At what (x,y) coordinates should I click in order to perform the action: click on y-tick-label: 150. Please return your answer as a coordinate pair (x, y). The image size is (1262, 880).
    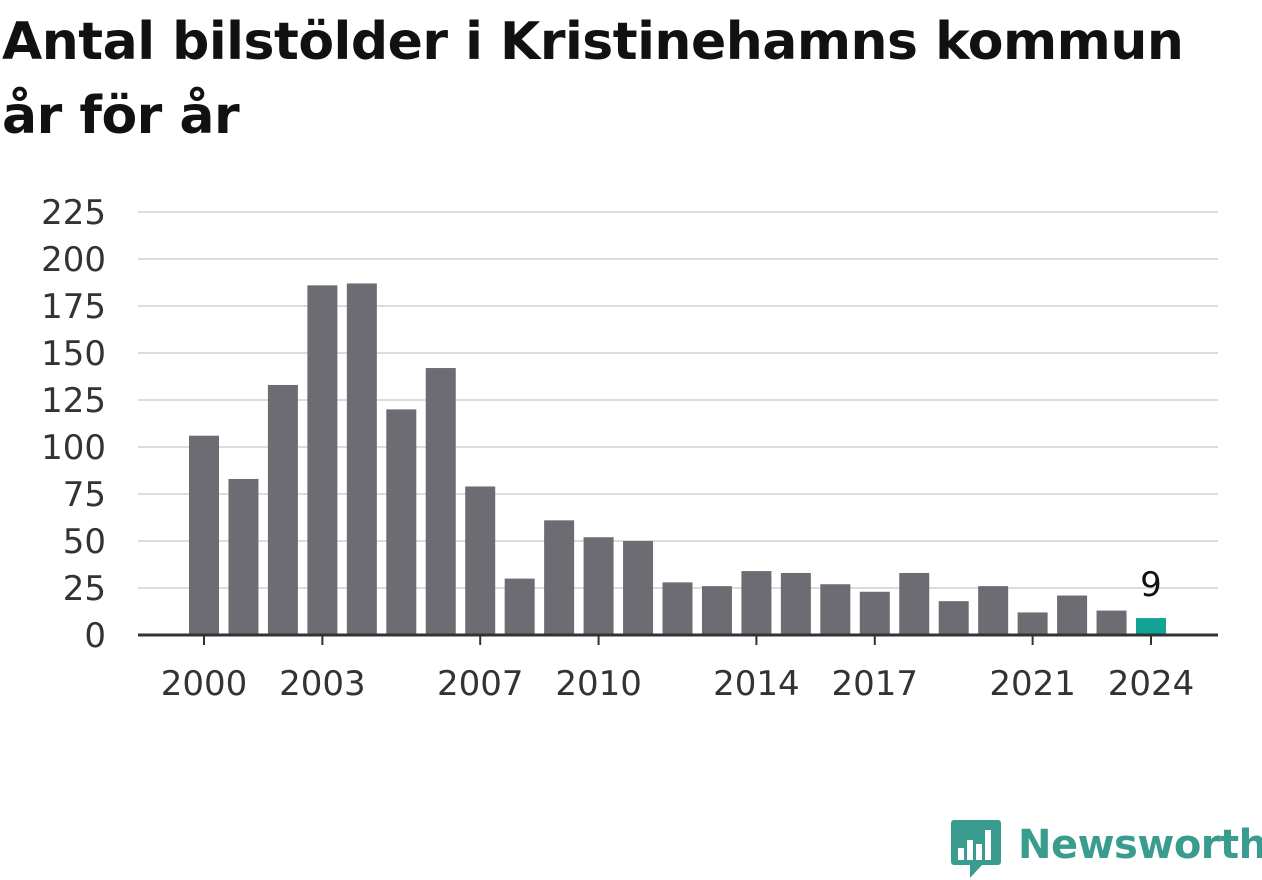
    Looking at the image, I should click on (73, 354).